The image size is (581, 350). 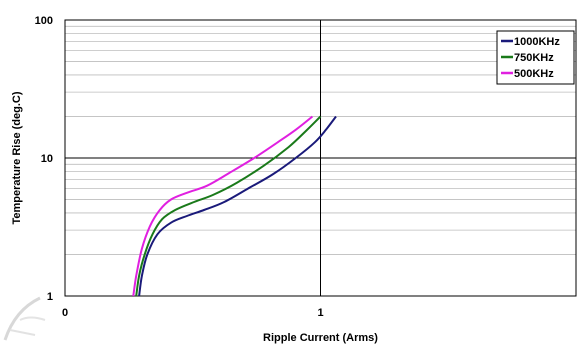 I want to click on legend: 1000KHz 750KHz 500KHz, so click(x=535, y=57).